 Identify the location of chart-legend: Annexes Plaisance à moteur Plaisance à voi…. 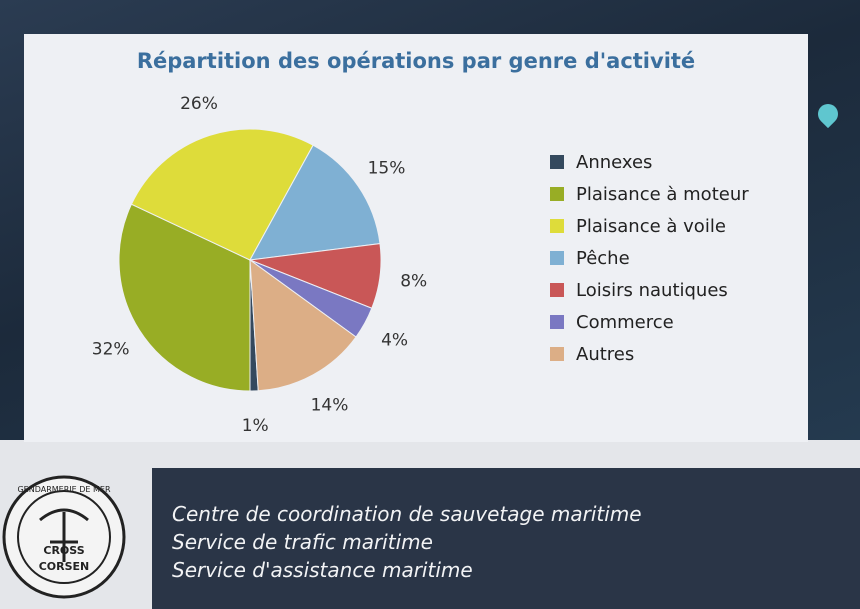
(649, 258).